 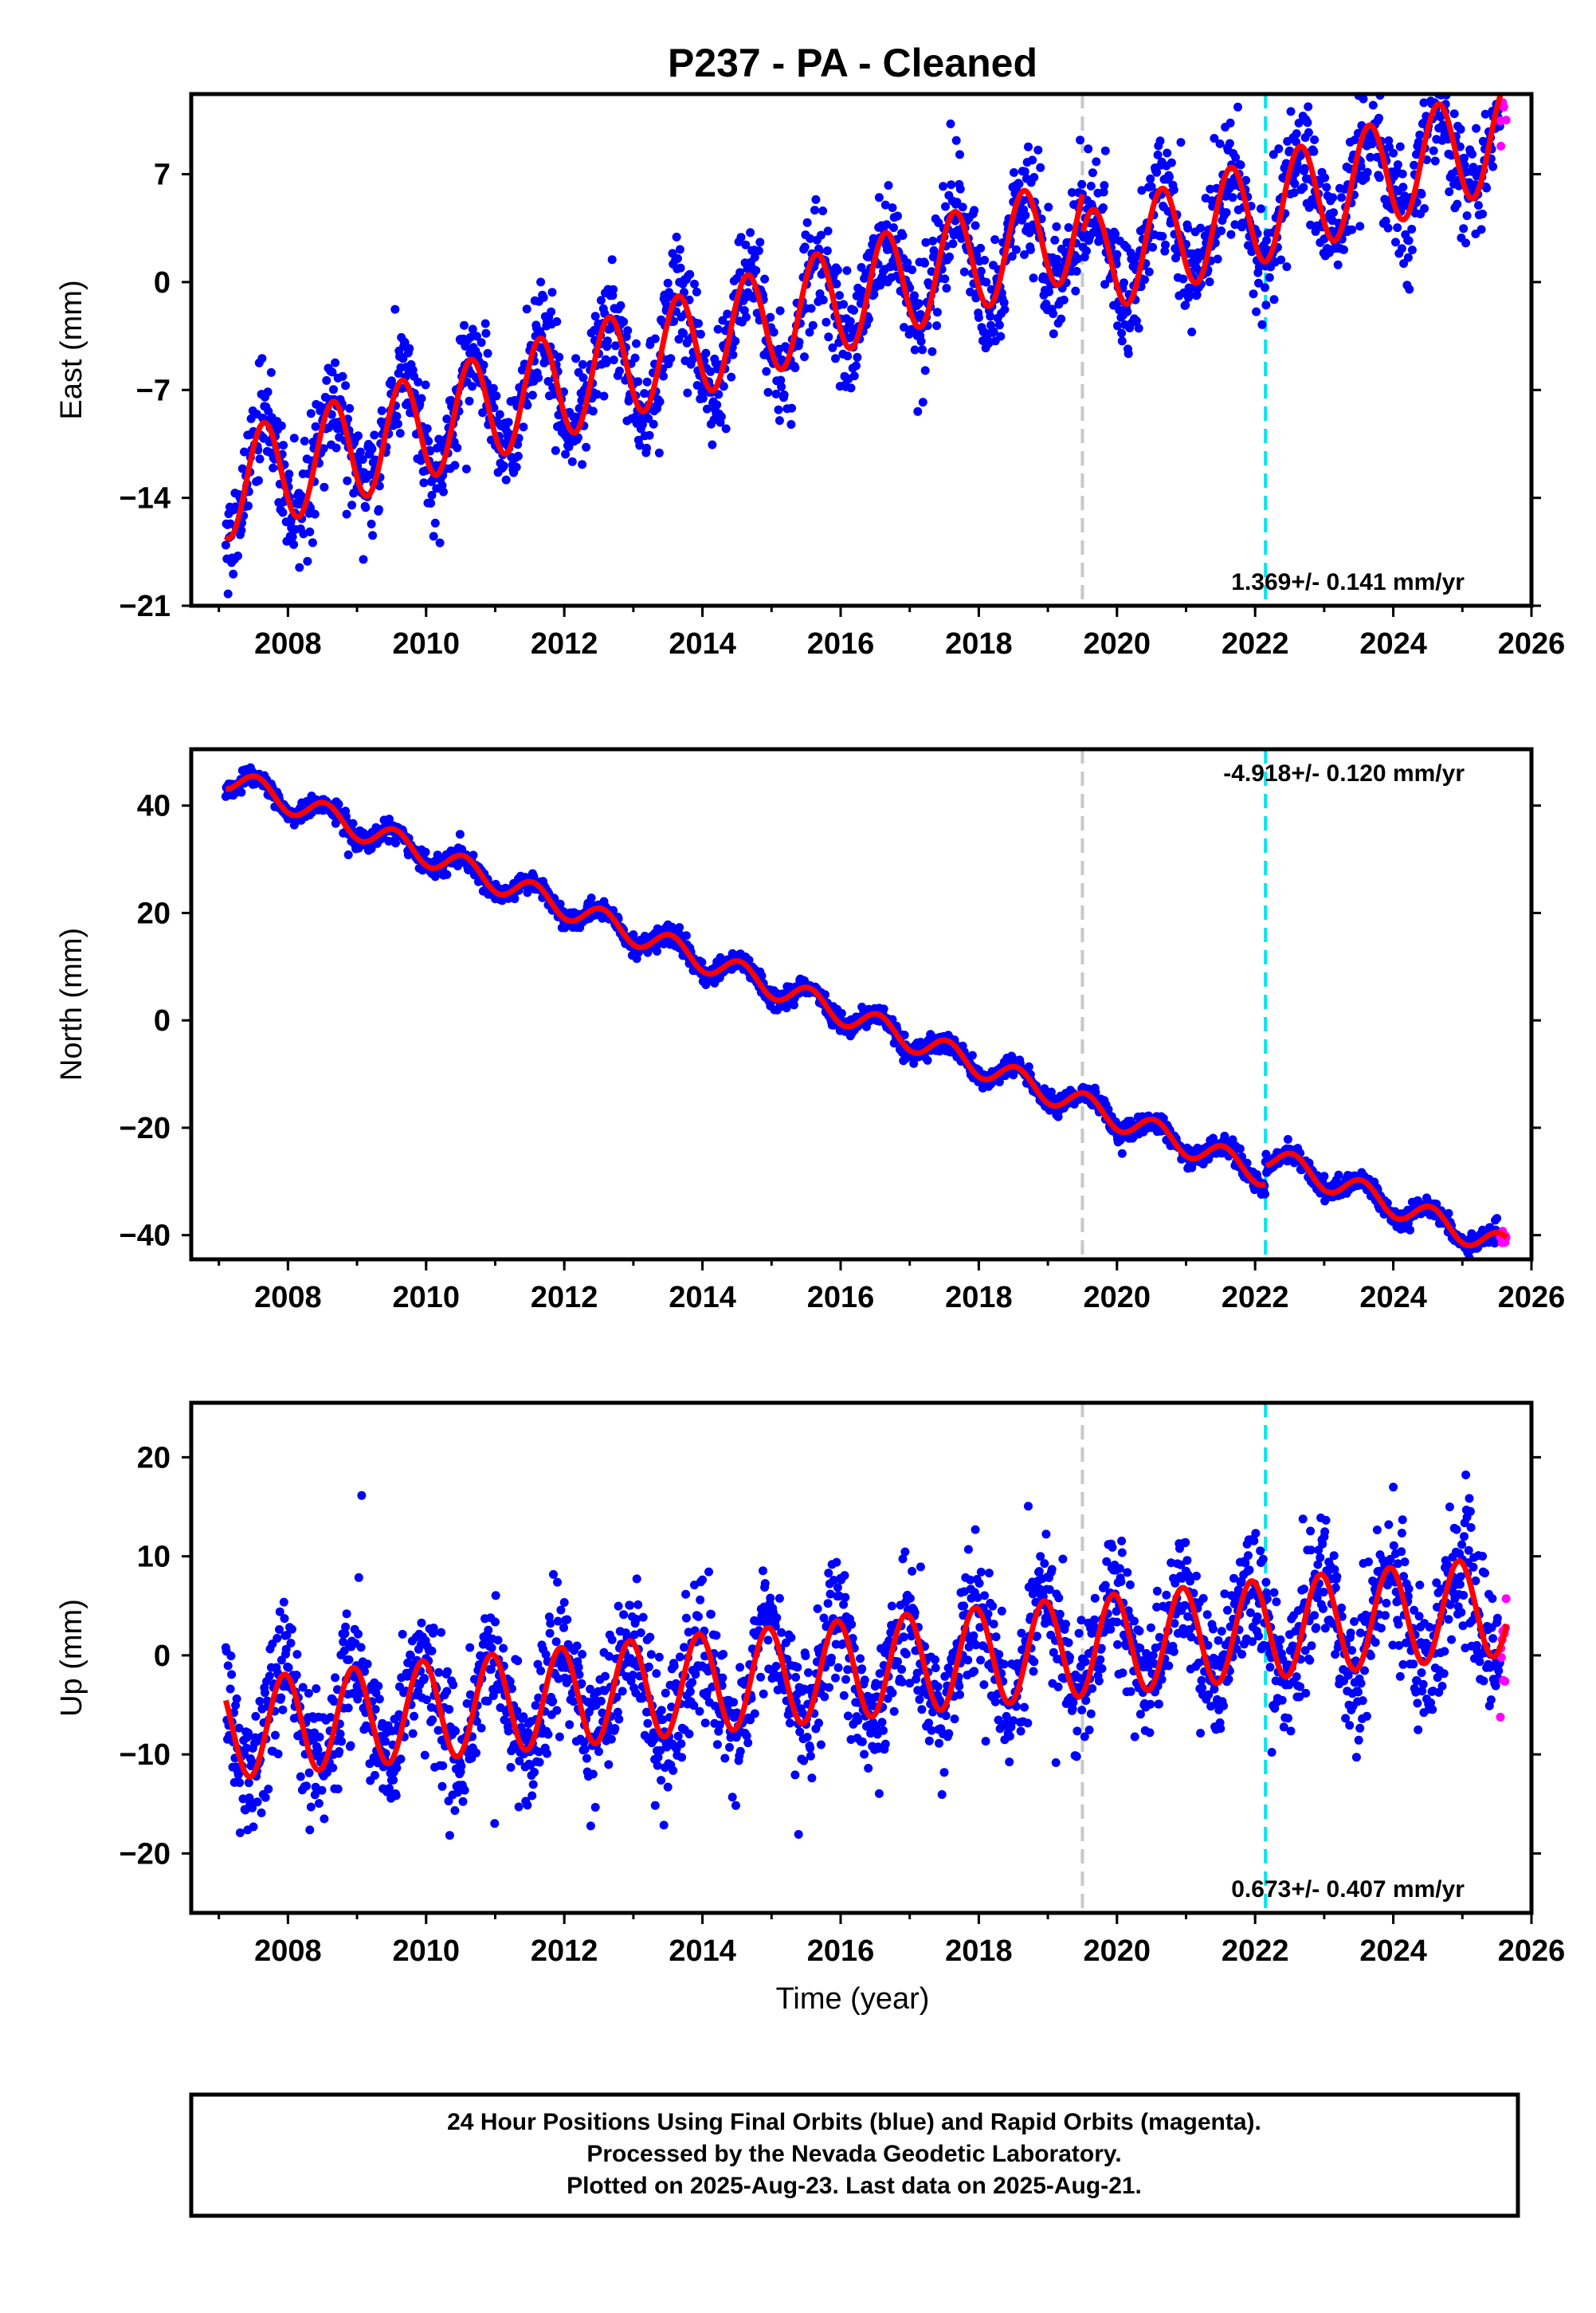 What do you see at coordinates (1393, 1297) in the screenshot?
I see `x-tick-label: 2024` at bounding box center [1393, 1297].